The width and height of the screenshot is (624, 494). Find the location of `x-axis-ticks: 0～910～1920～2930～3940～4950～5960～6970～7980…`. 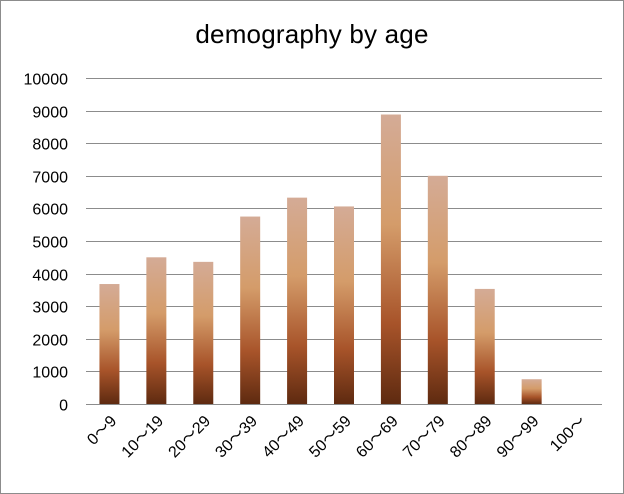

x-axis-ticks: 0～910～1920～2930～3940～4950～5960～6970～7980… is located at coordinates (336, 437).